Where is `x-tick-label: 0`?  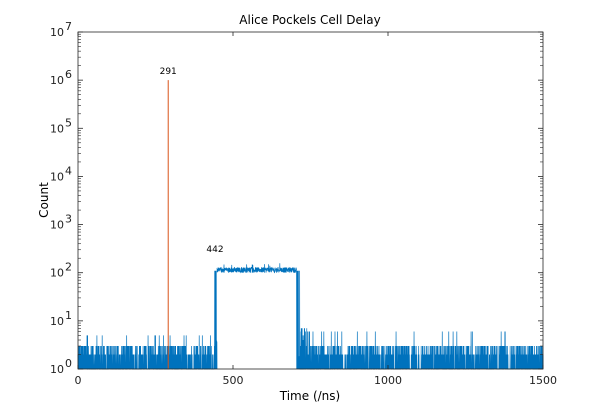
x-tick-label: 0 is located at coordinates (78, 380).